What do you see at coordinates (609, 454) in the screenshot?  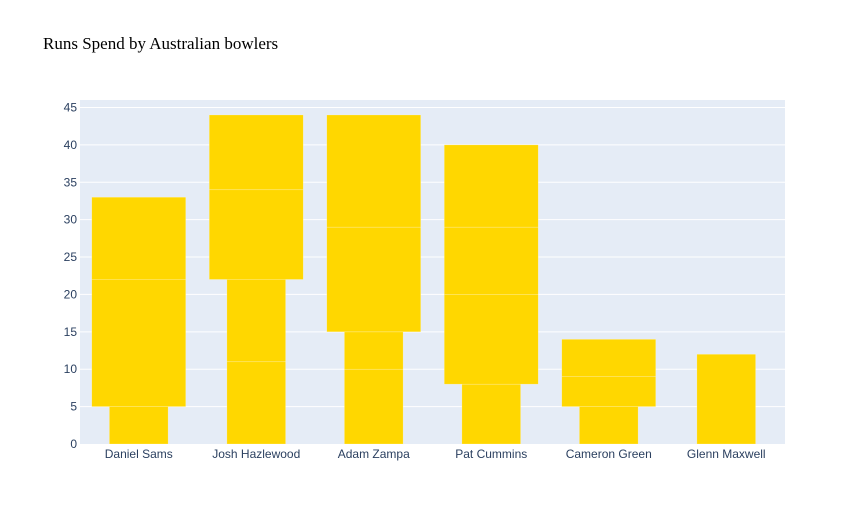 I see `x-tick-label: Cameron Green` at bounding box center [609, 454].